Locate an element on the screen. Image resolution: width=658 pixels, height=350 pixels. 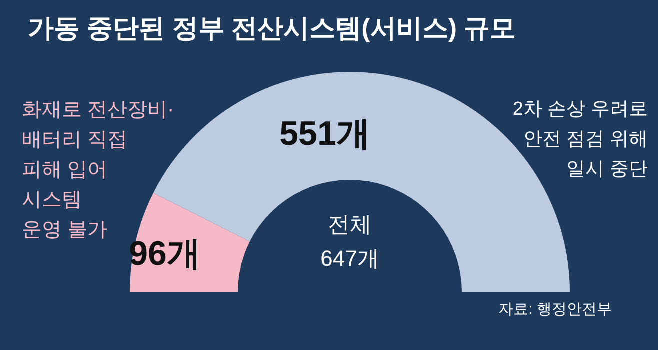
slice-label: 화재로 전산장비· 배터리 직접 피해 입어 시스템 운영 불가 is located at coordinates (98, 170).